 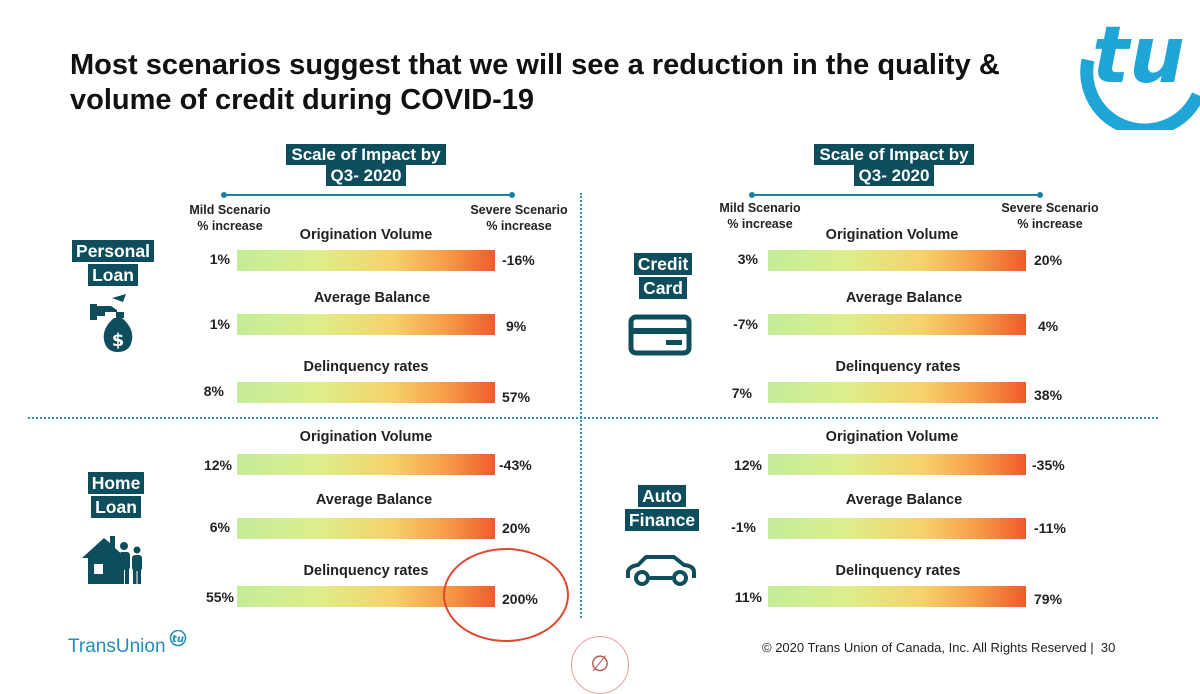 What do you see at coordinates (516, 397) in the screenshot?
I see `severe-value: 57%` at bounding box center [516, 397].